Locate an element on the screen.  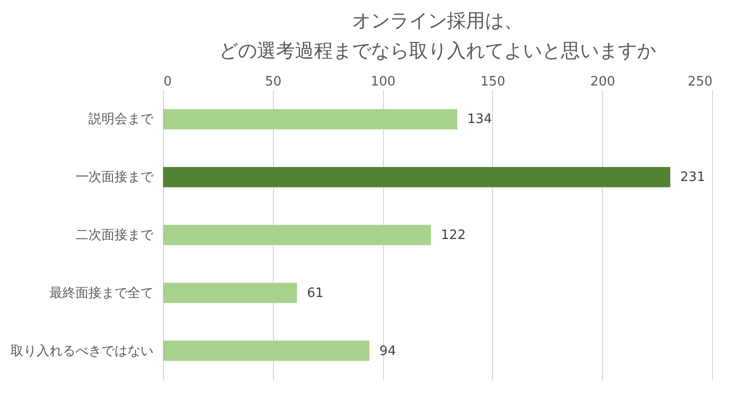
data-label: 134 is located at coordinates (479, 120).